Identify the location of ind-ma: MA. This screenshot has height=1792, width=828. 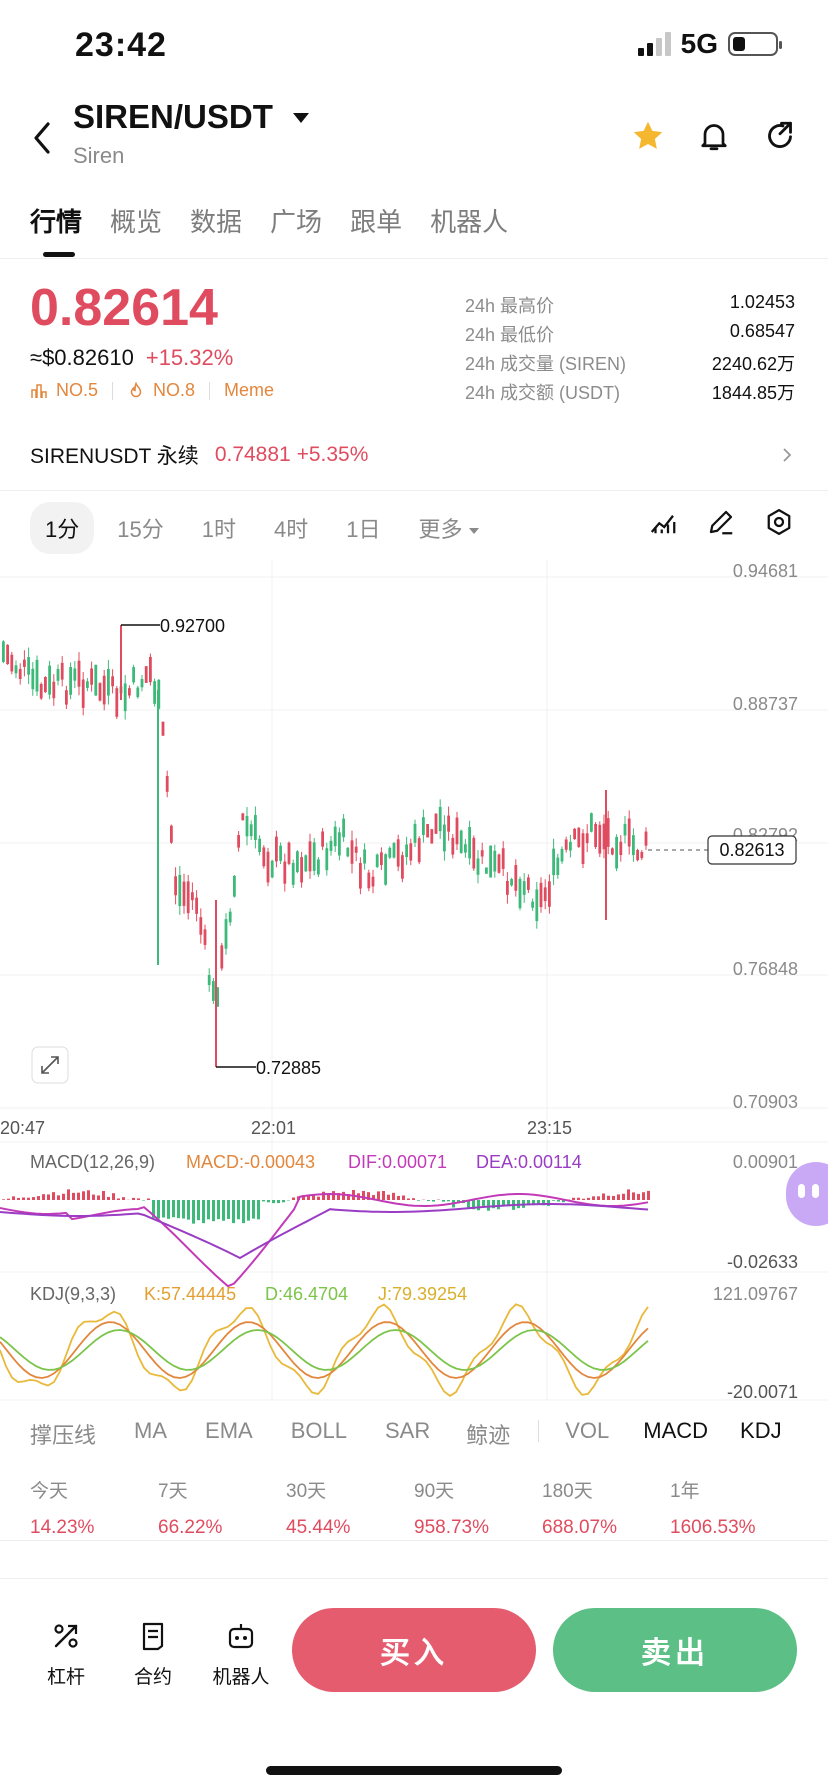
(151, 1430).